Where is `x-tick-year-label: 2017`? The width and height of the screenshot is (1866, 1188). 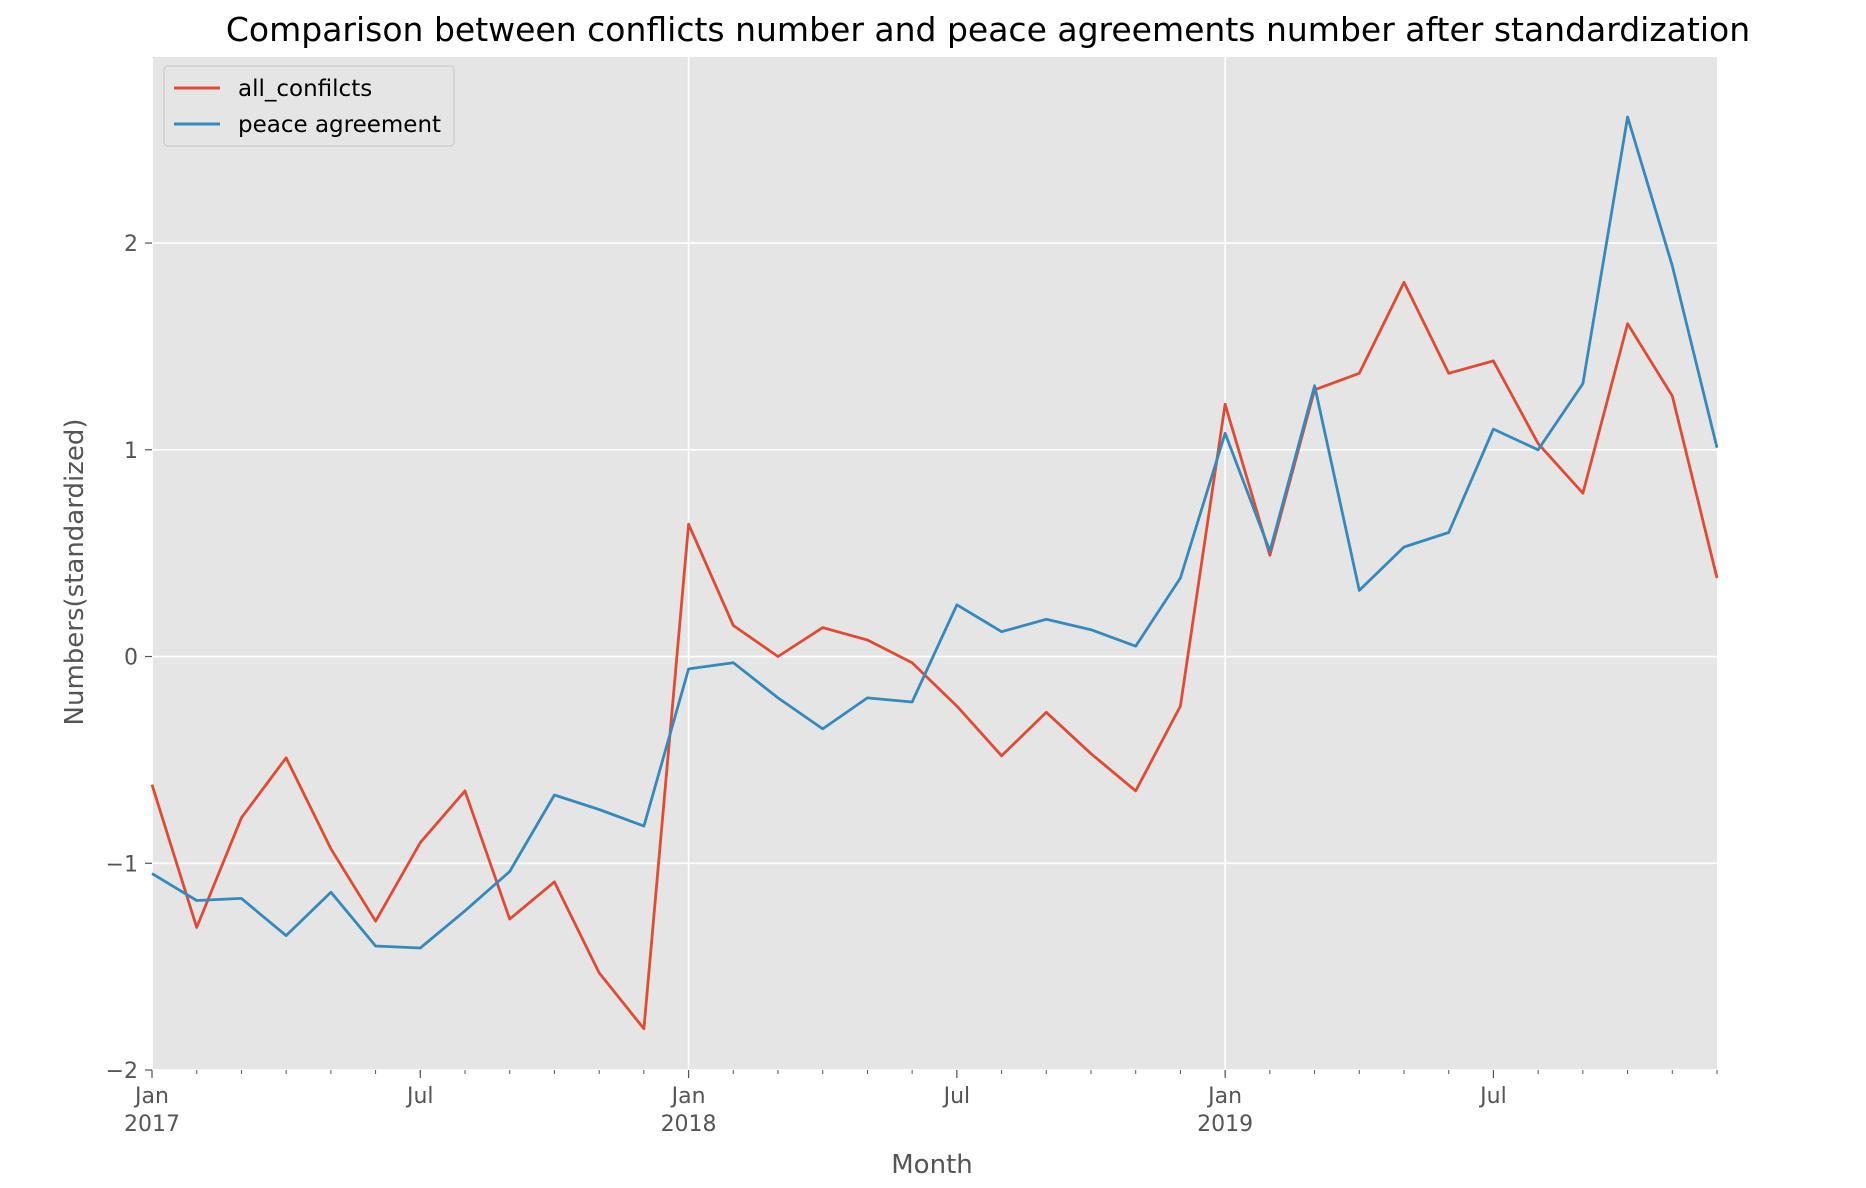 x-tick-year-label: 2017 is located at coordinates (152, 1124).